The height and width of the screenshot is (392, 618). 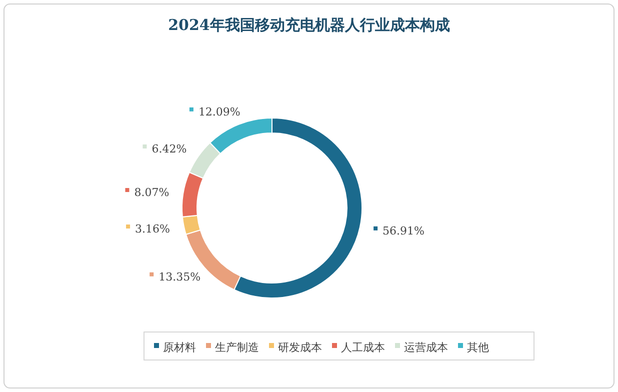 What do you see at coordinates (219, 111) in the screenshot?
I see `data-label: 12.09%` at bounding box center [219, 111].